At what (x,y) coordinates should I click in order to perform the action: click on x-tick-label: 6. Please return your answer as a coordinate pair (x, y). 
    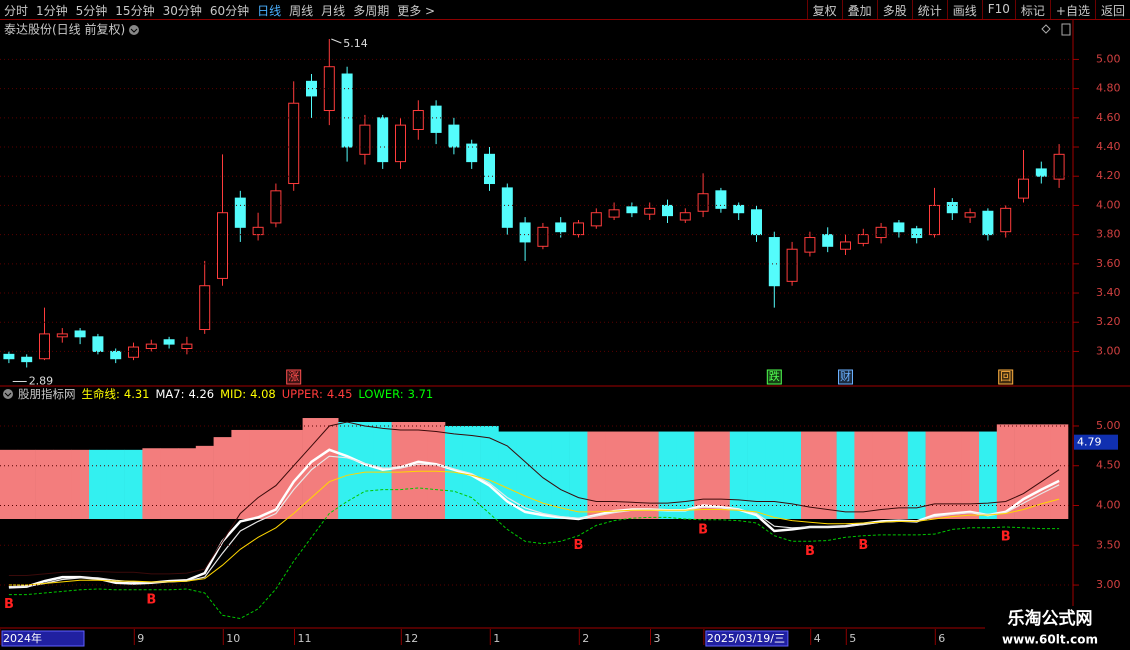
    Looking at the image, I should click on (941, 638).